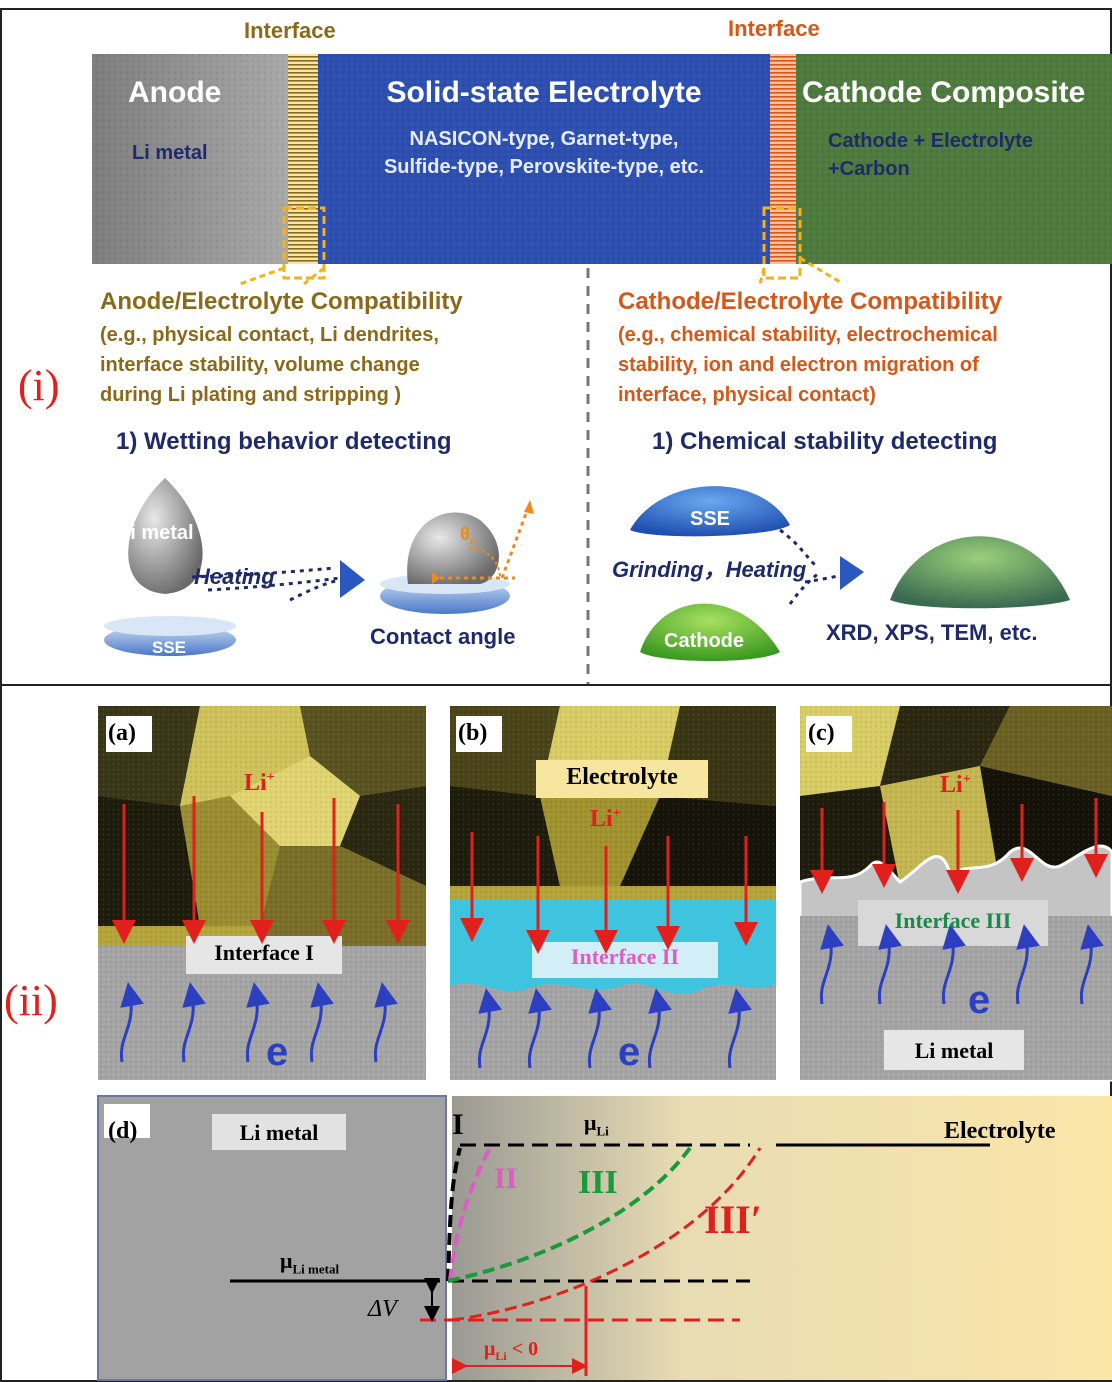 Image resolution: width=1112 pixels, height=1382 pixels. I want to click on li-drop, so click(165, 536).